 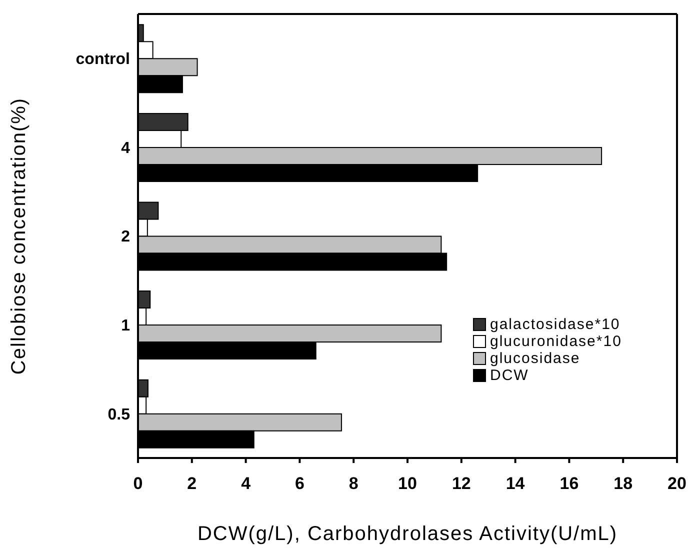 I want to click on x-tick-label: 2, so click(x=192, y=484).